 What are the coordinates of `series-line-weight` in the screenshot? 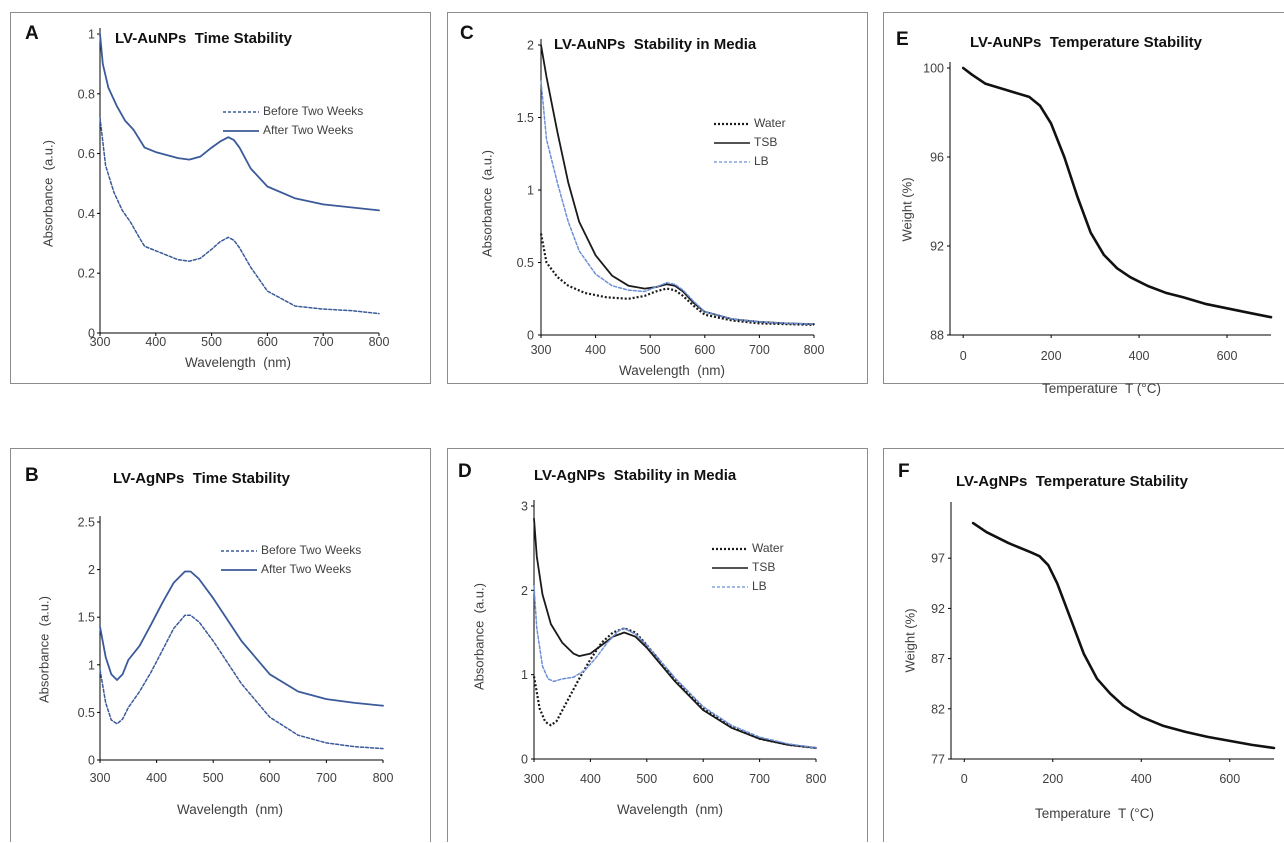 It's located at (1117, 192).